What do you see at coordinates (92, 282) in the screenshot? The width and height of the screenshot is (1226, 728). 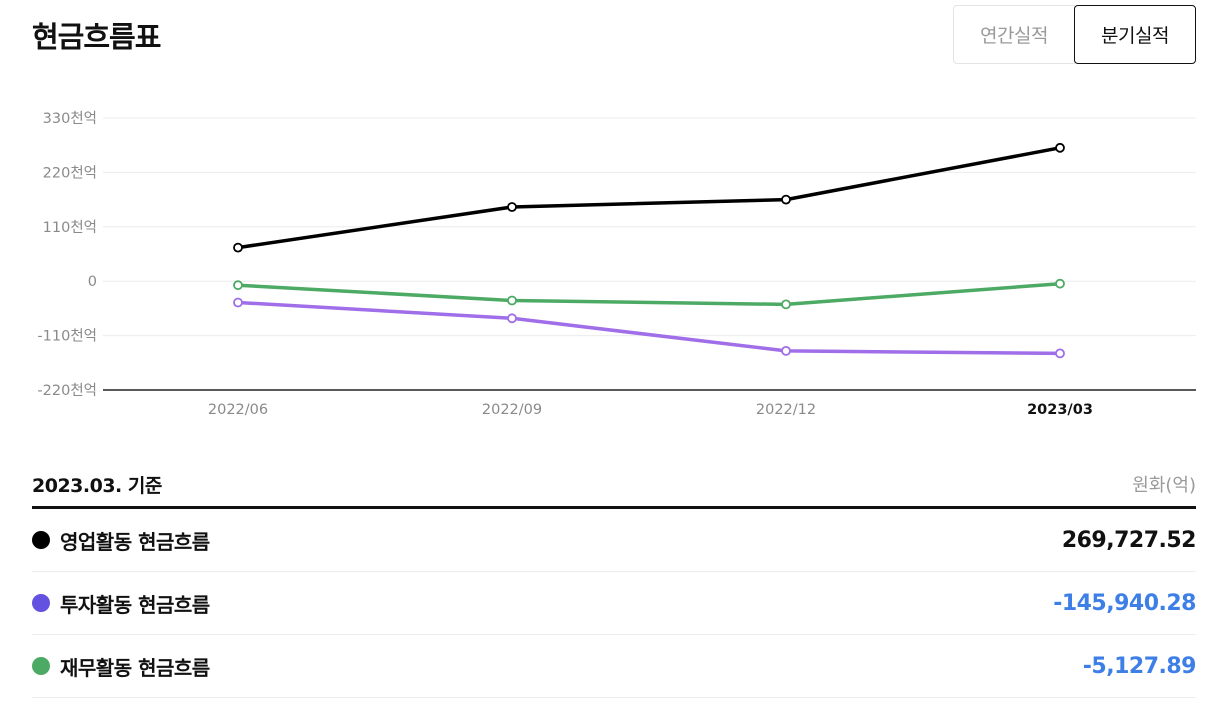 I see `y-tick-label: 0` at bounding box center [92, 282].